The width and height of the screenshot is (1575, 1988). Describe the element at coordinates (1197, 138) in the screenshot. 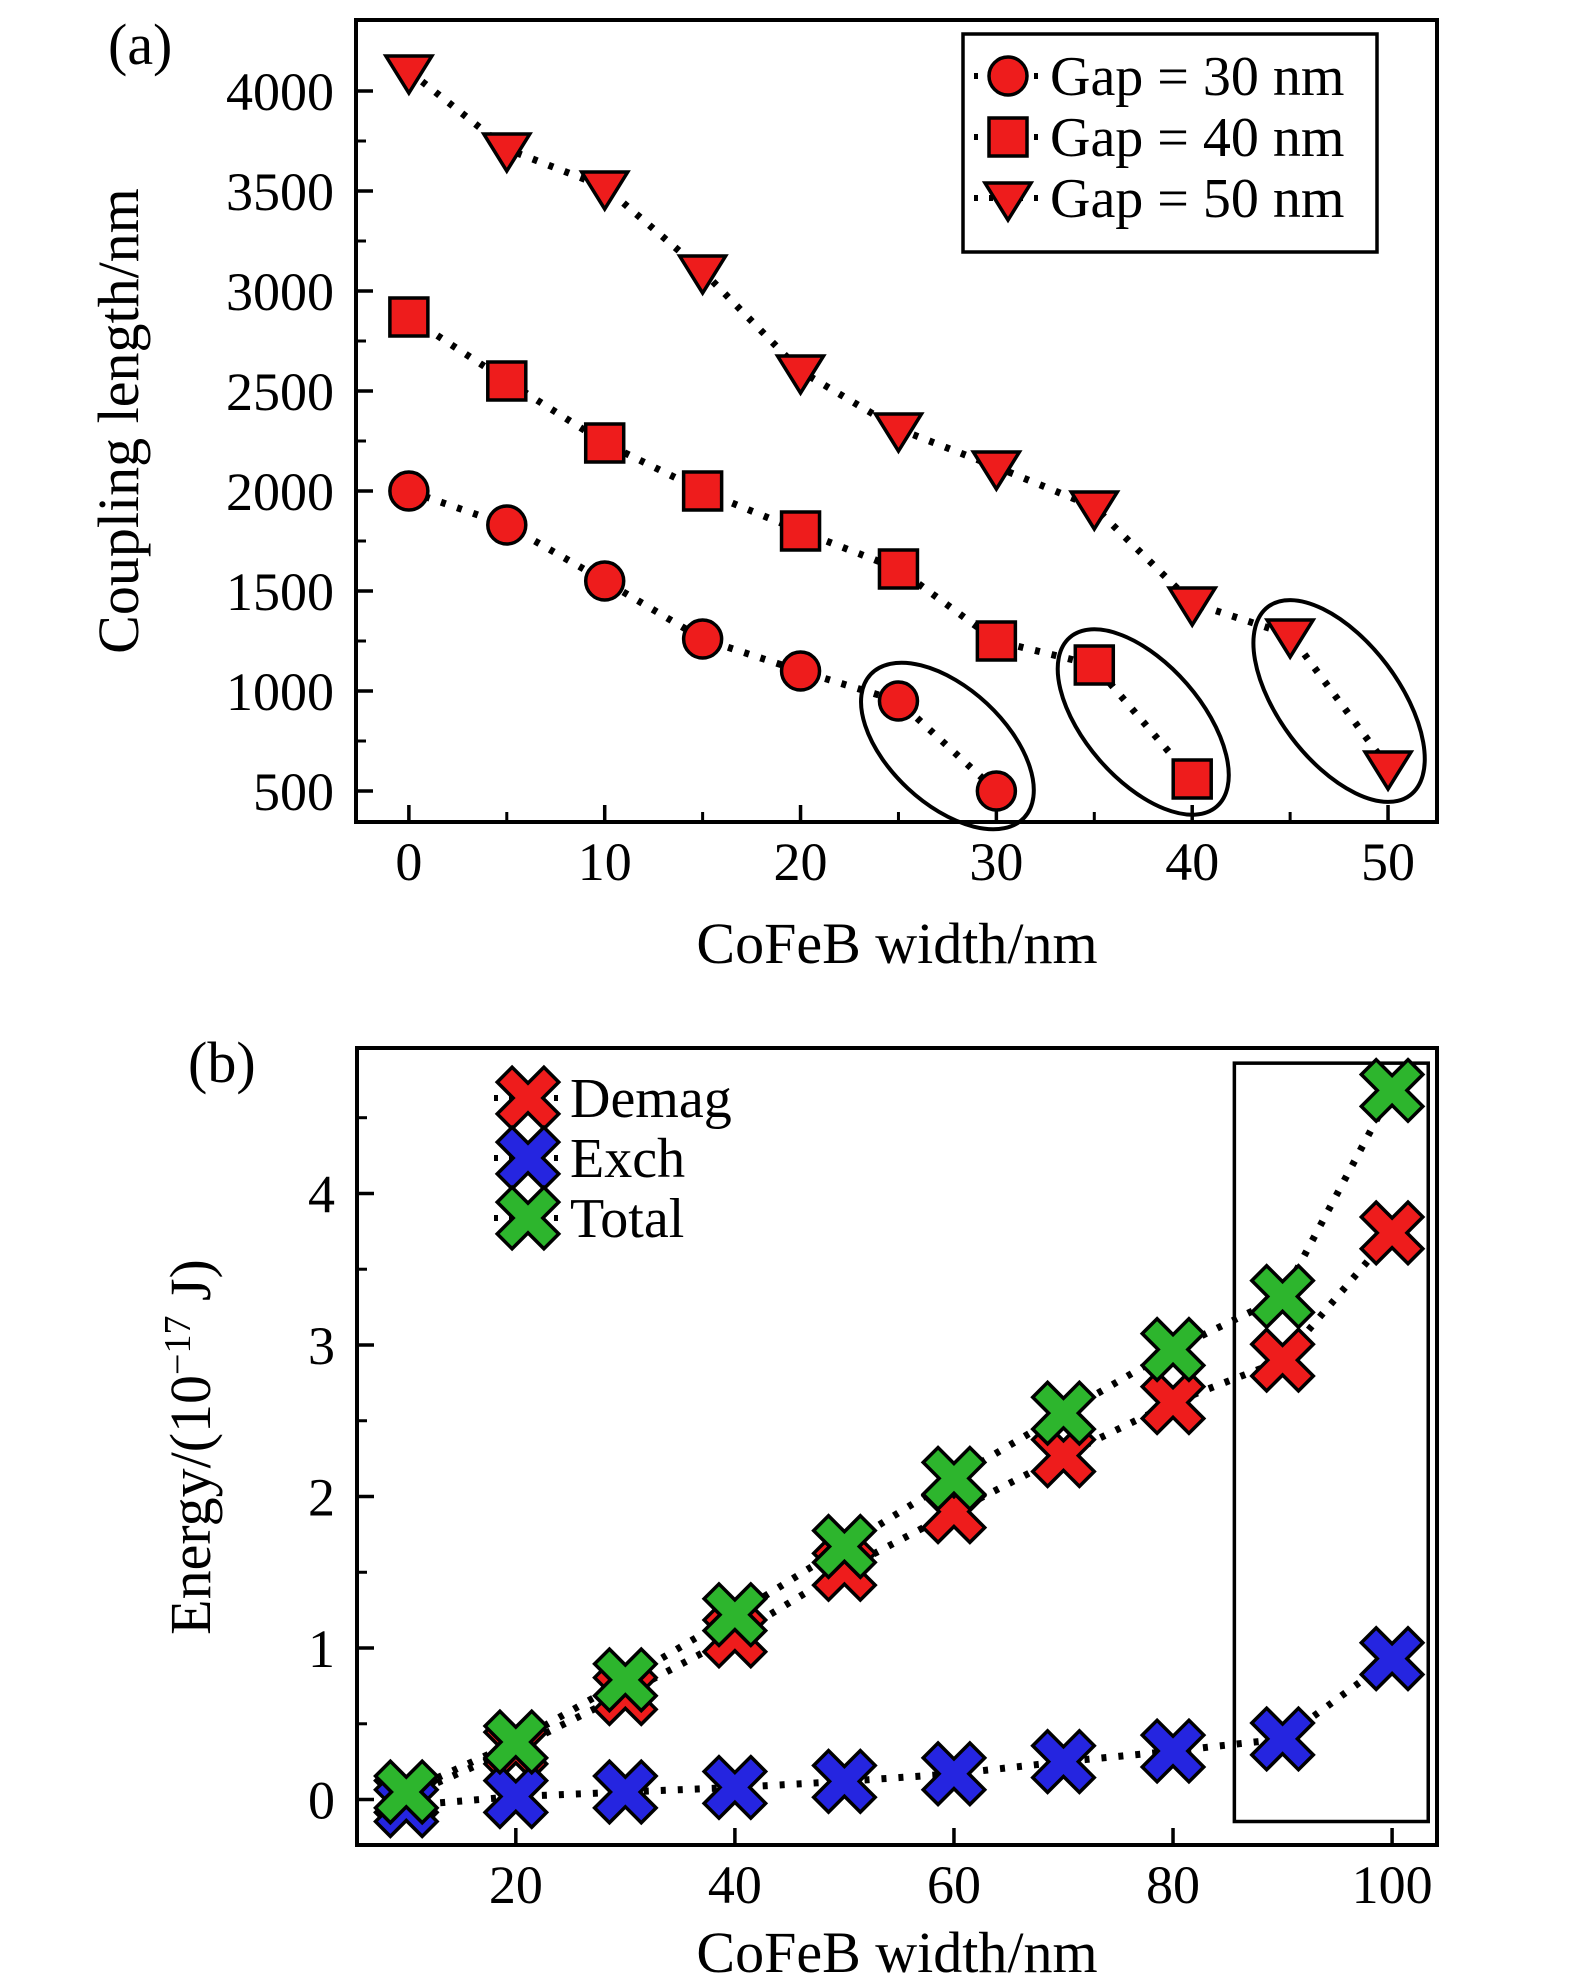

I see `a-legend-label: Gap = 40 nm` at that location.